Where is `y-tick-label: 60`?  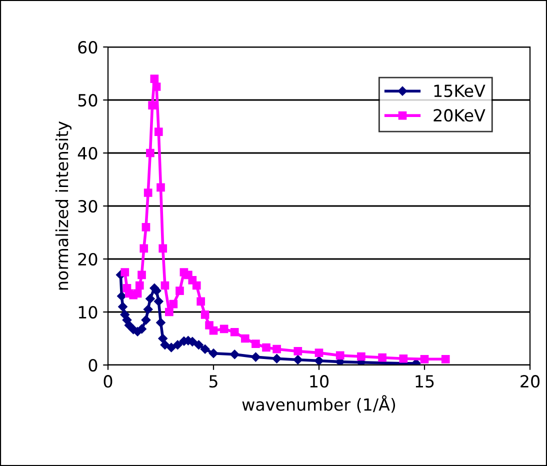 y-tick-label: 60 is located at coordinates (88, 47).